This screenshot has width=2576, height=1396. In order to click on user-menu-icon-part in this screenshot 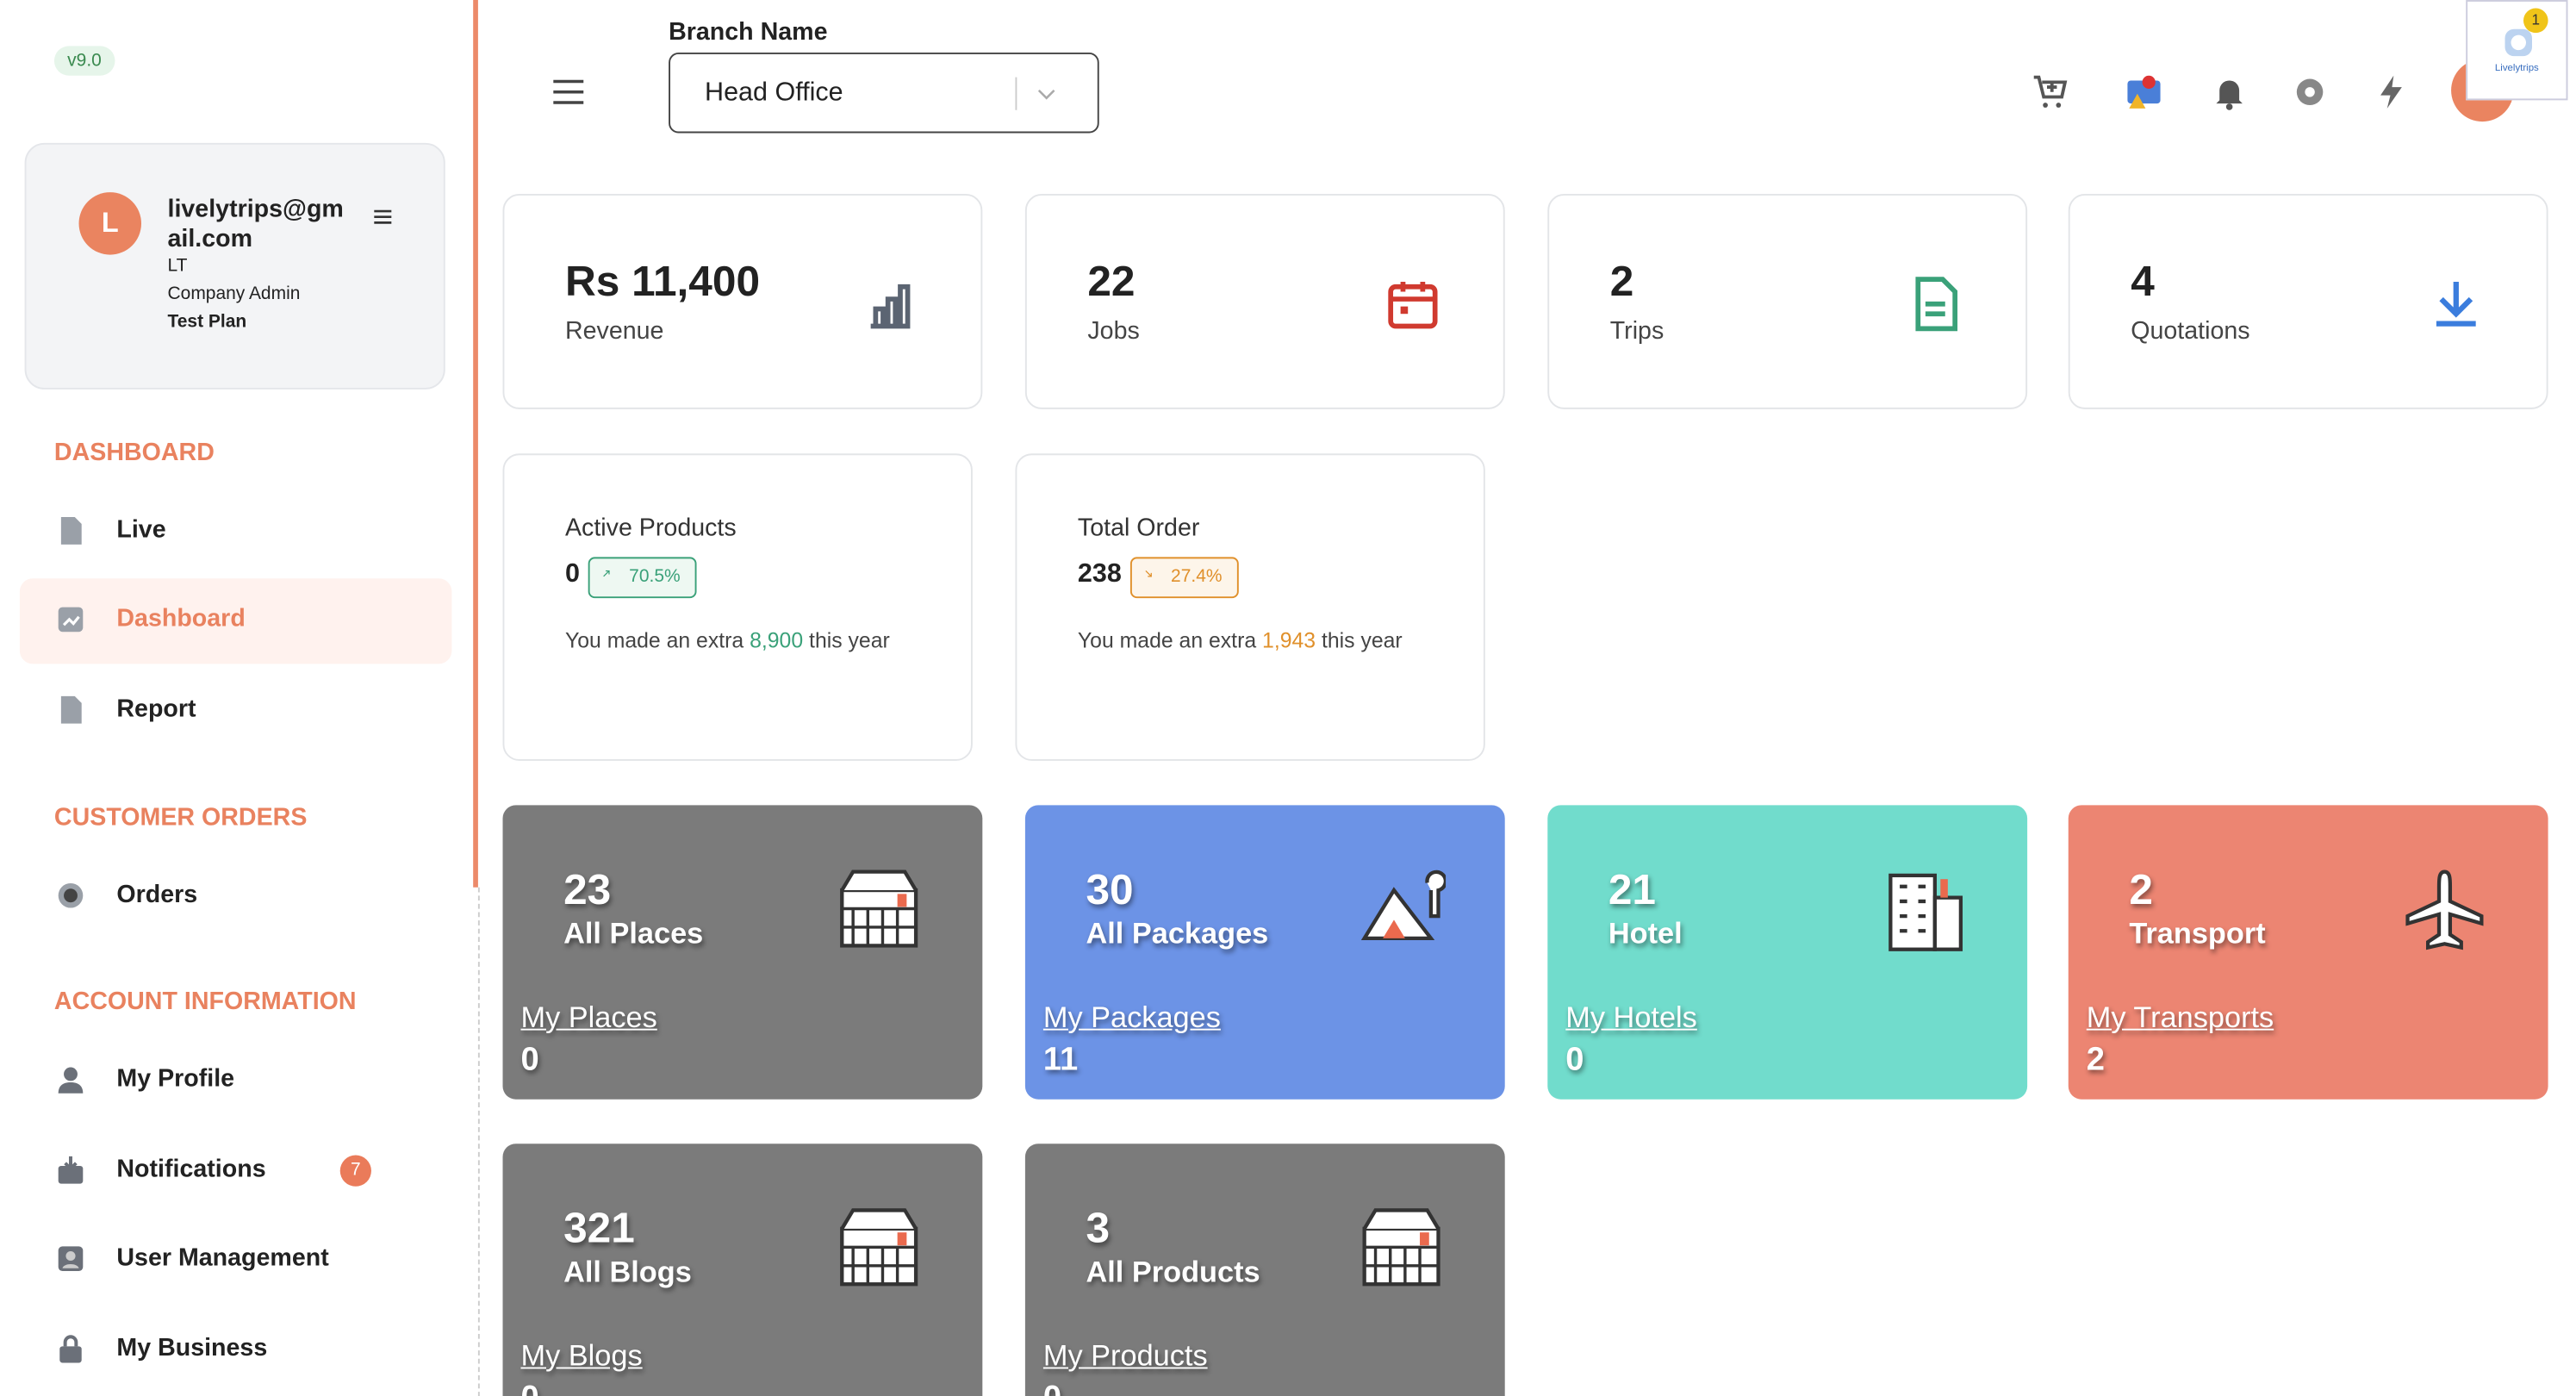, I will do `click(383, 216)`.